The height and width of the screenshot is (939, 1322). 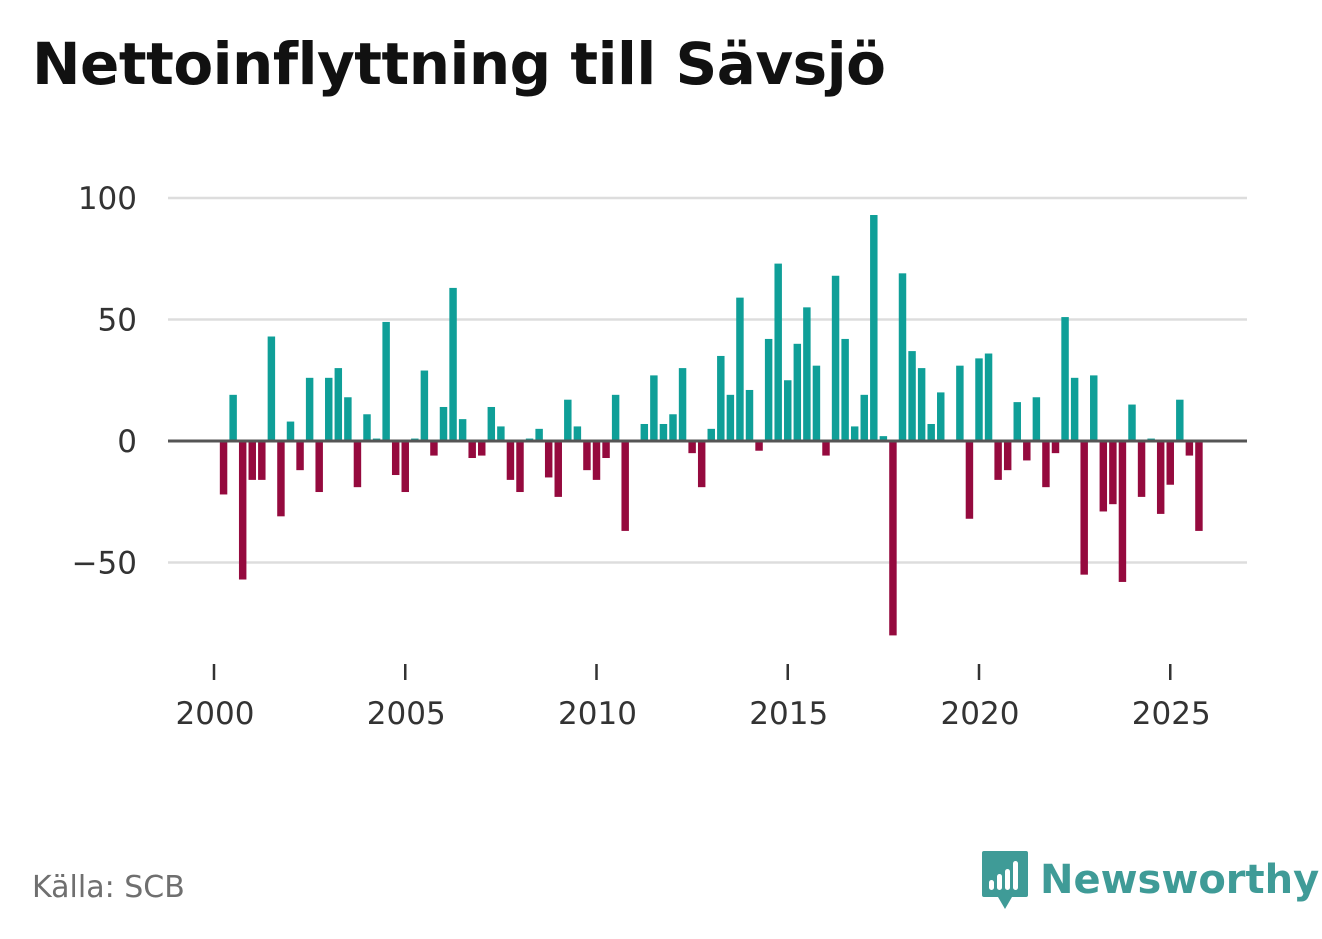 What do you see at coordinates (459, 64) in the screenshot?
I see `chart-title: Nettoinflyttning till Sävsjö` at bounding box center [459, 64].